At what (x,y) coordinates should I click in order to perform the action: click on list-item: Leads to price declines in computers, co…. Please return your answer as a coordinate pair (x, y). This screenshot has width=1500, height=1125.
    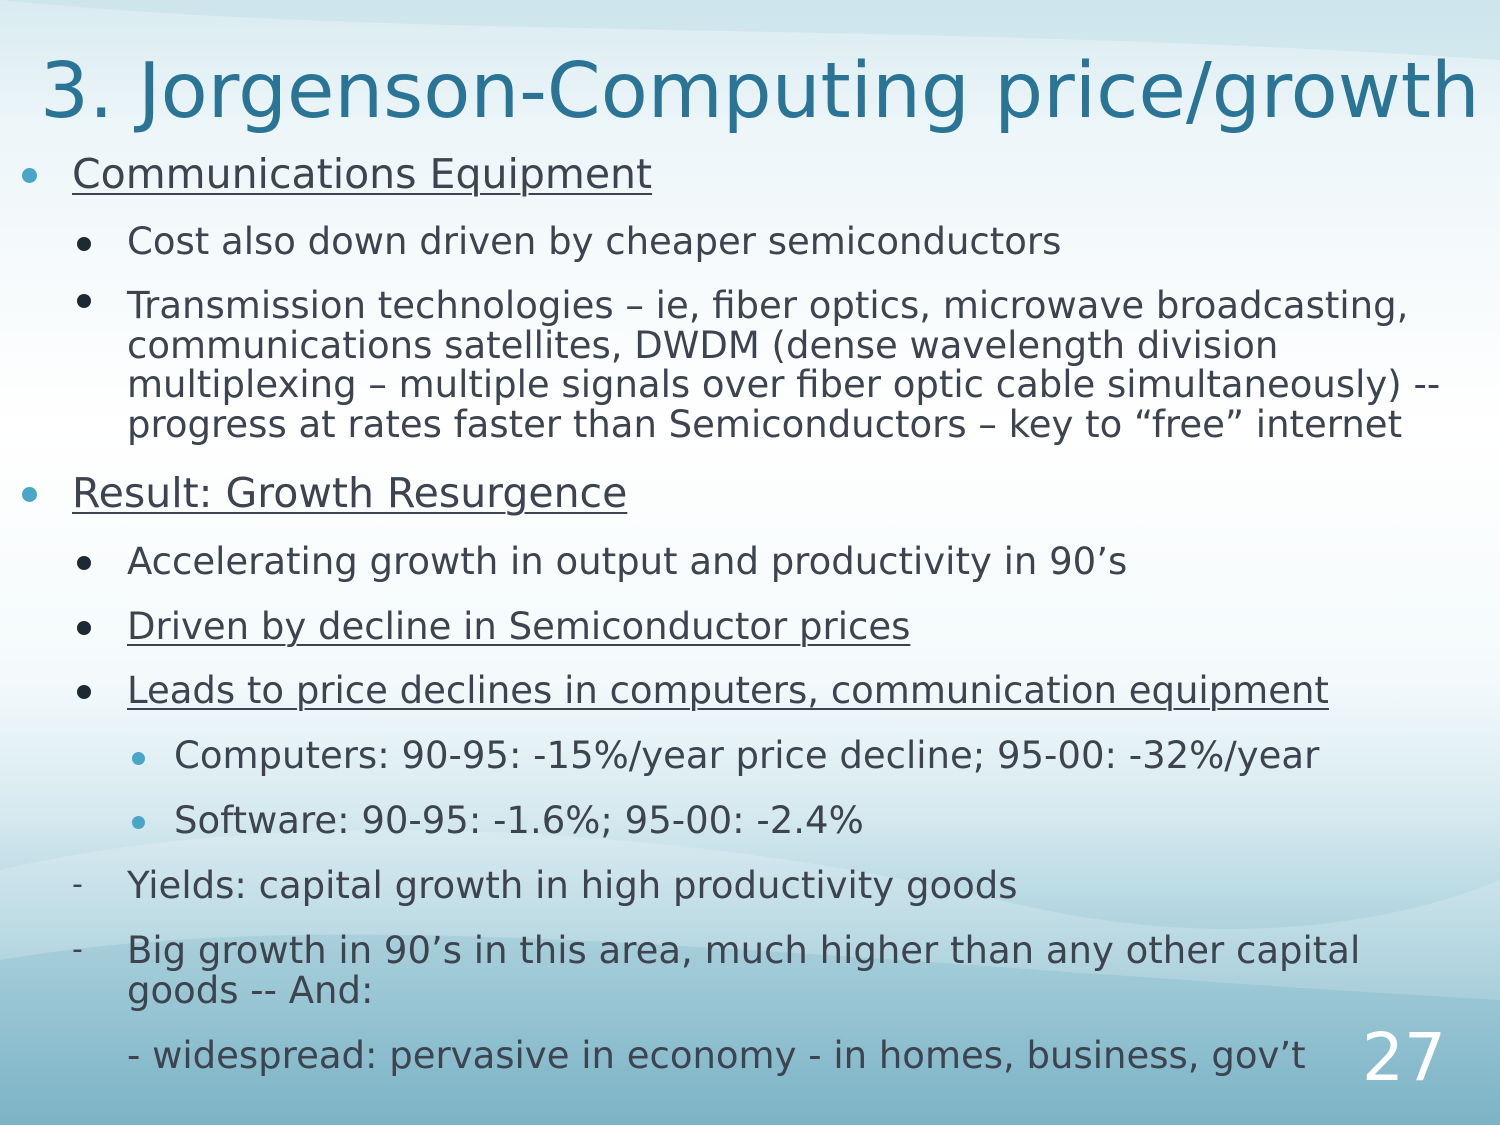
    Looking at the image, I should click on (728, 690).